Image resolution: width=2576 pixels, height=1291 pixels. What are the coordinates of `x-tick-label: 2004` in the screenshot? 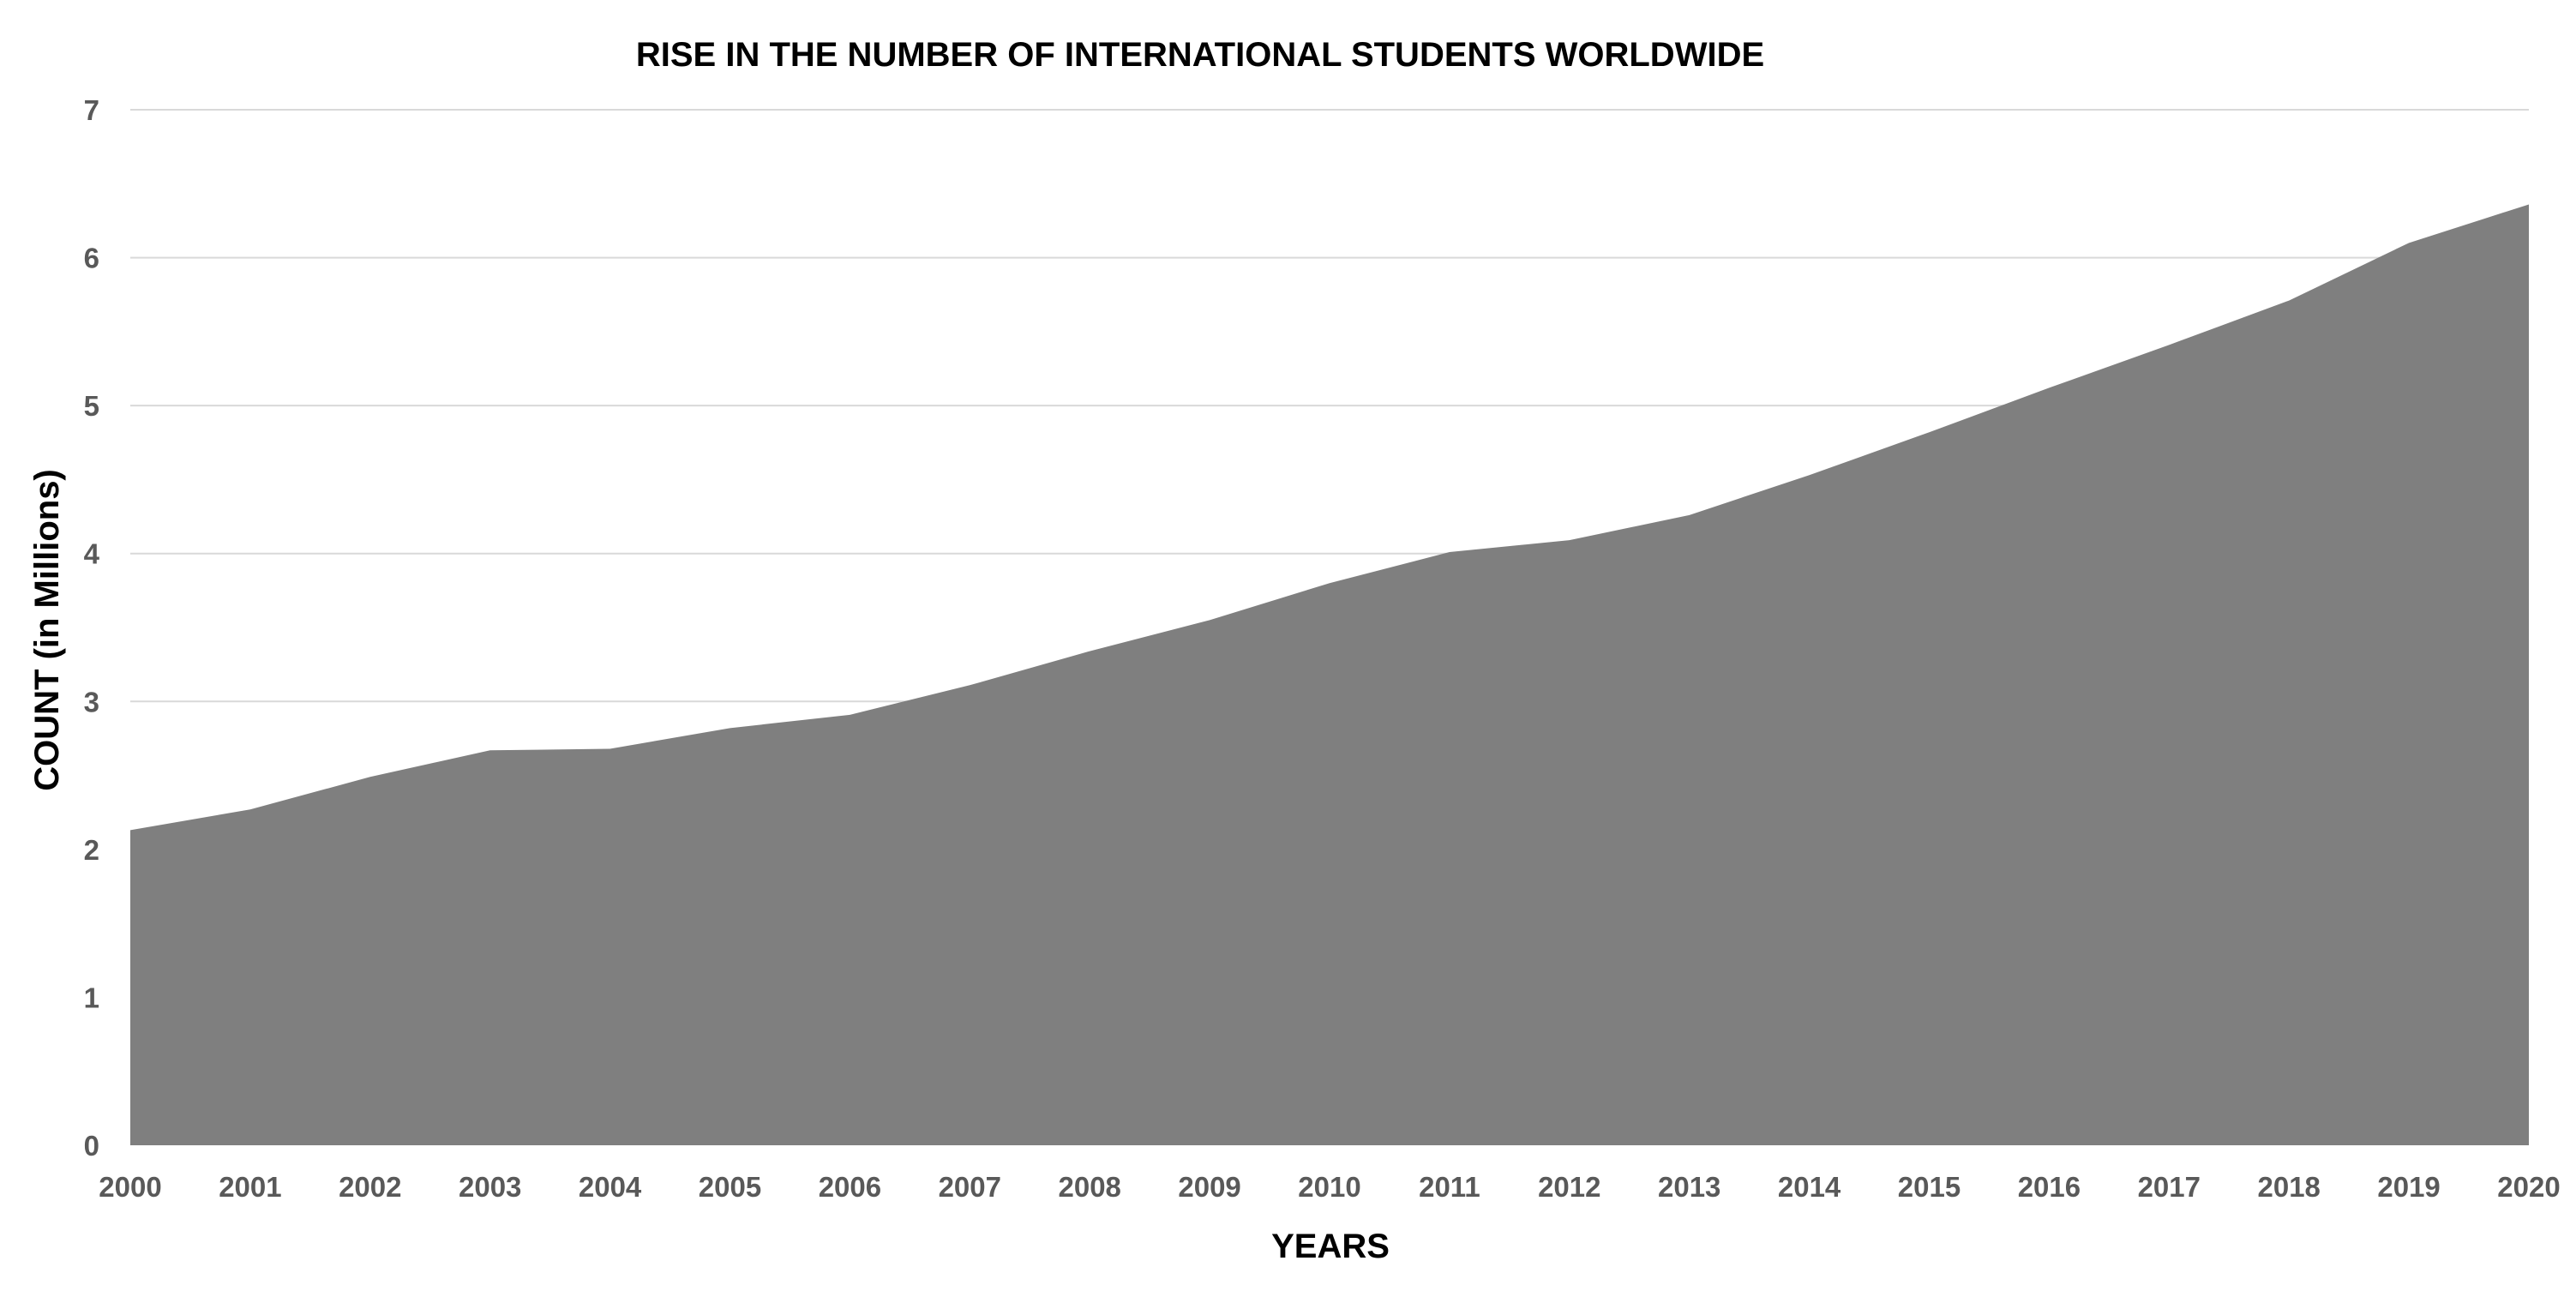 It's located at (610, 1187).